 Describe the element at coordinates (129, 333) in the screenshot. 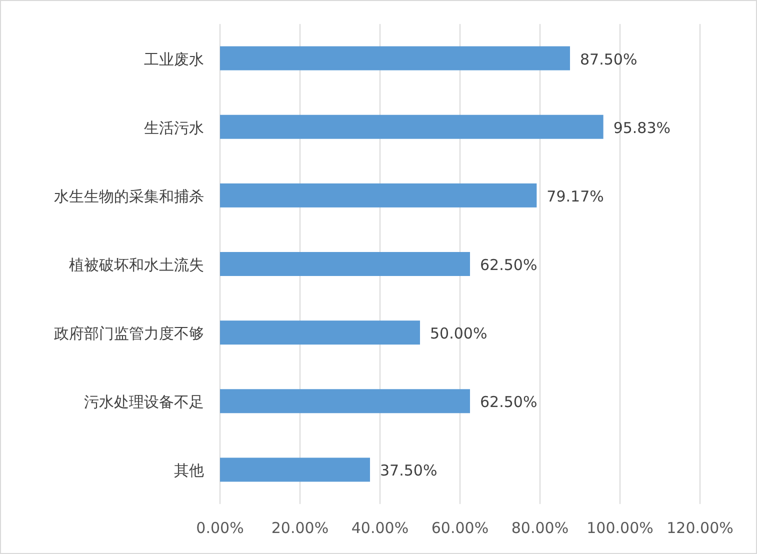

I see `y-tick-label: 政府部门监管力度不够` at that location.